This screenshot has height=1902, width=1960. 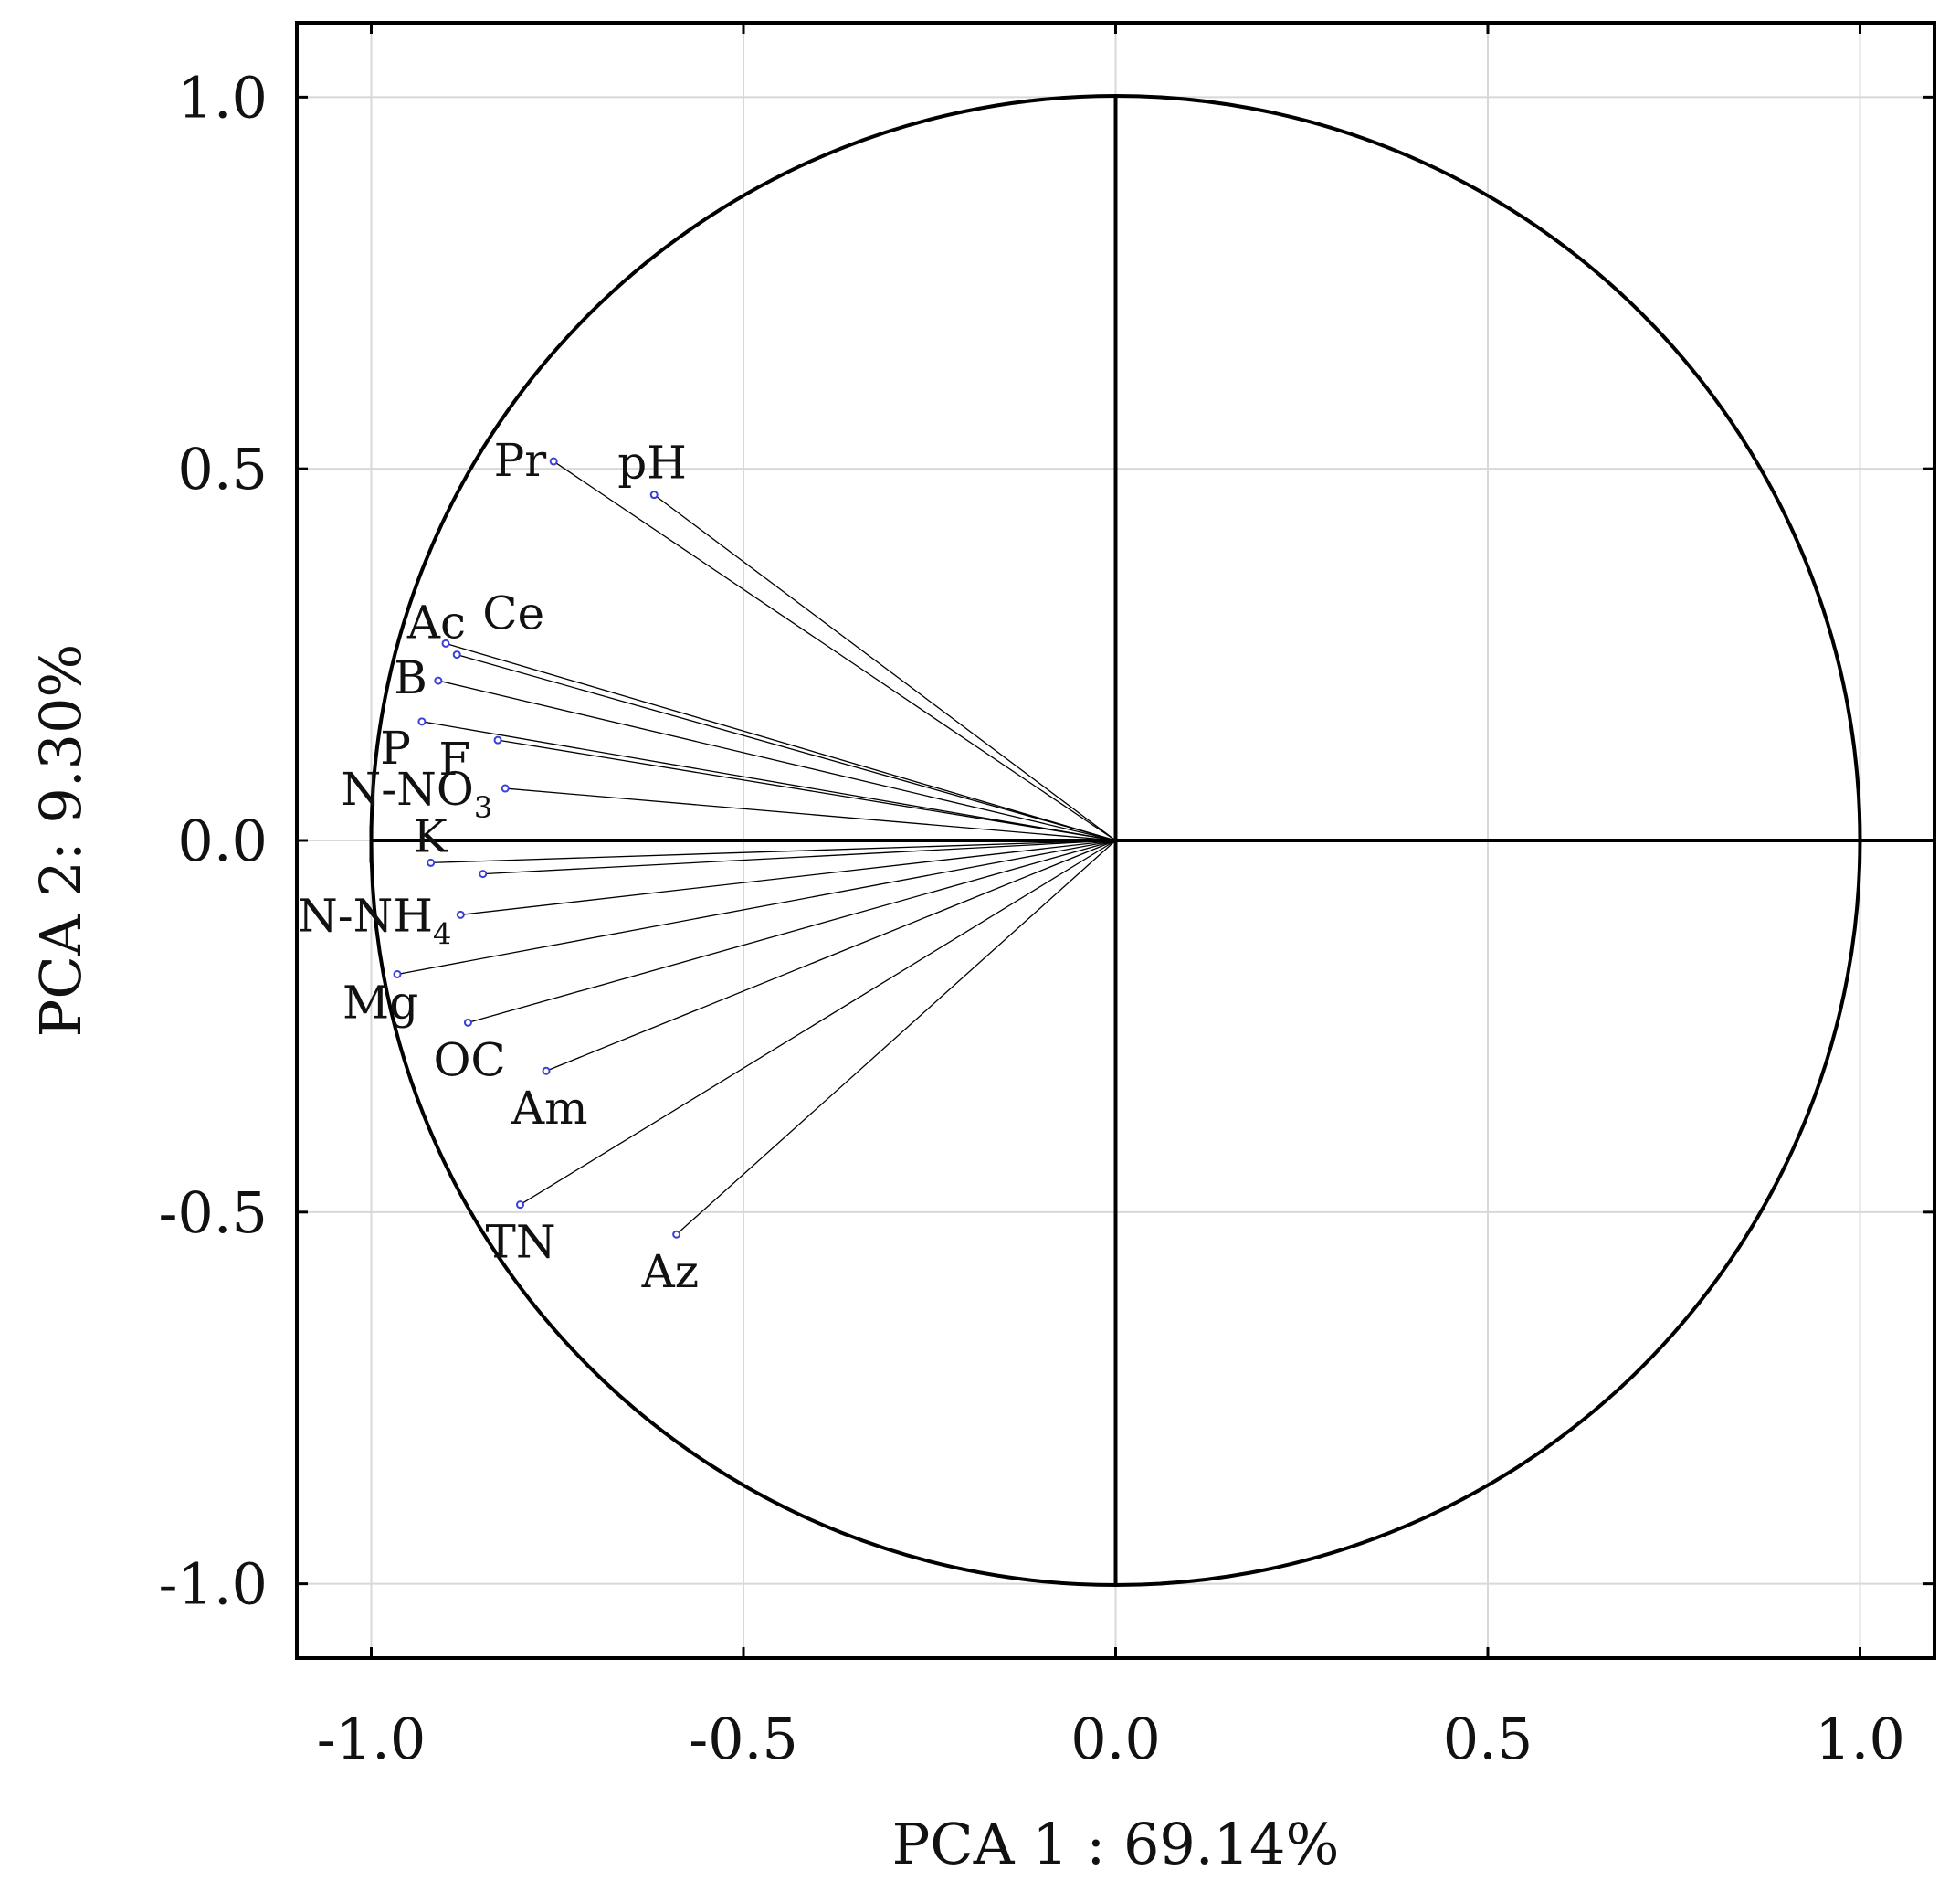 What do you see at coordinates (430, 836) in the screenshot?
I see `label-k: K` at bounding box center [430, 836].